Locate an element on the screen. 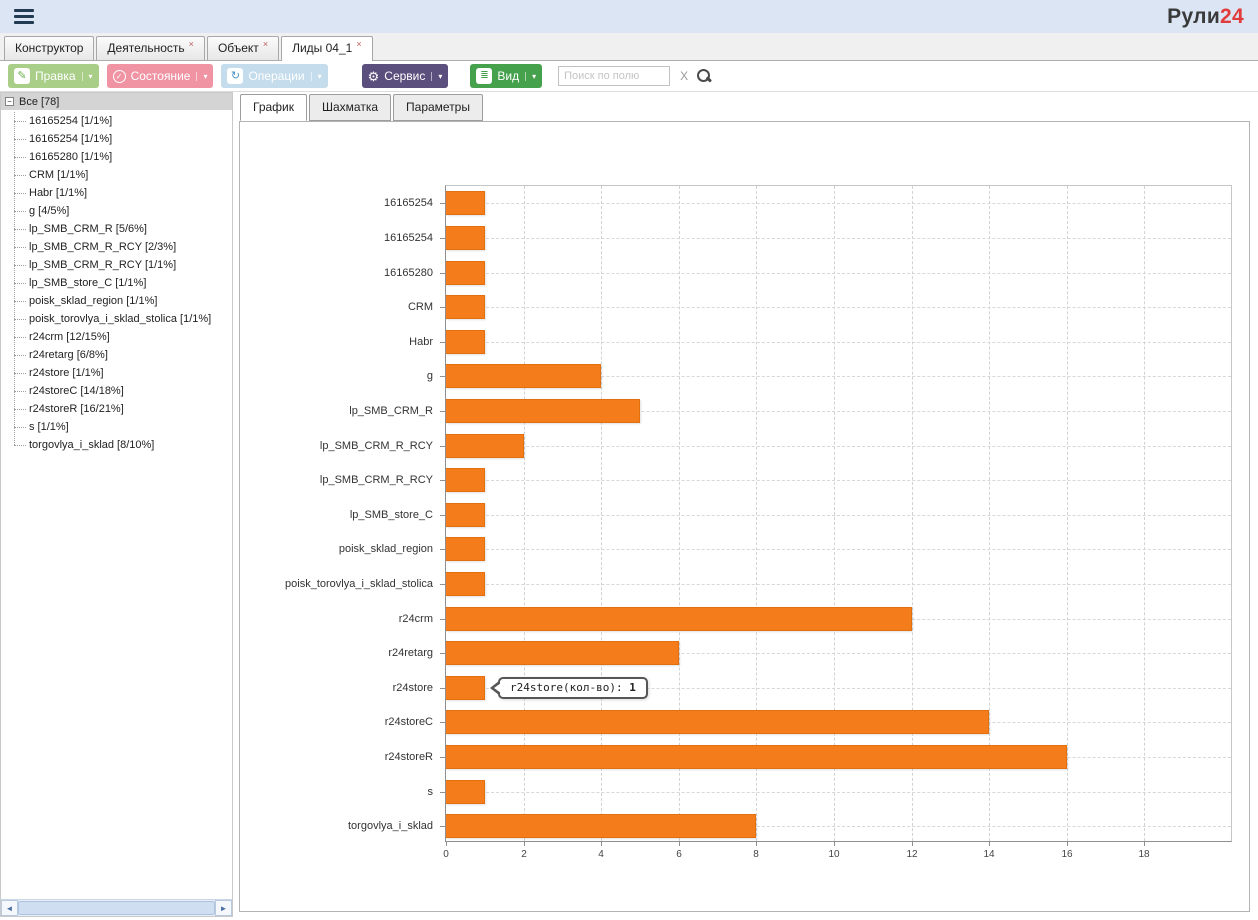  gear-icon: ⚙ is located at coordinates (373, 76).